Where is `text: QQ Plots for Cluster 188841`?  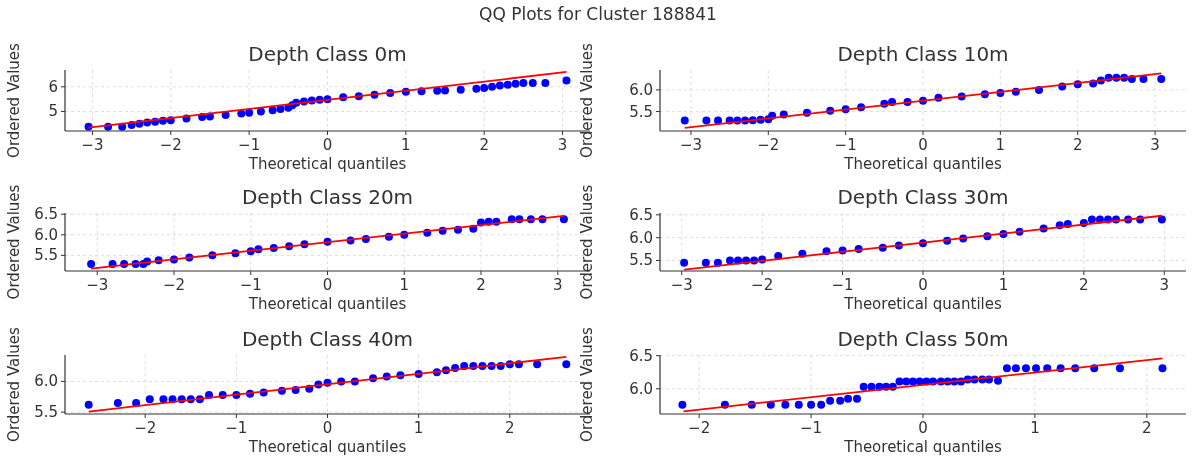 text: QQ Plots for Cluster 188841 is located at coordinates (598, 14).